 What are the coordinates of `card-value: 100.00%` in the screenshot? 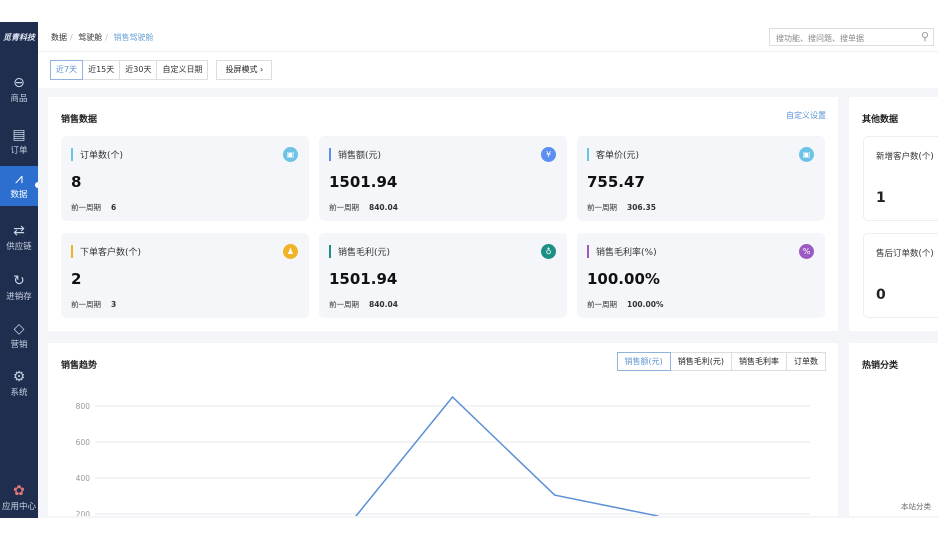 It's located at (623, 279).